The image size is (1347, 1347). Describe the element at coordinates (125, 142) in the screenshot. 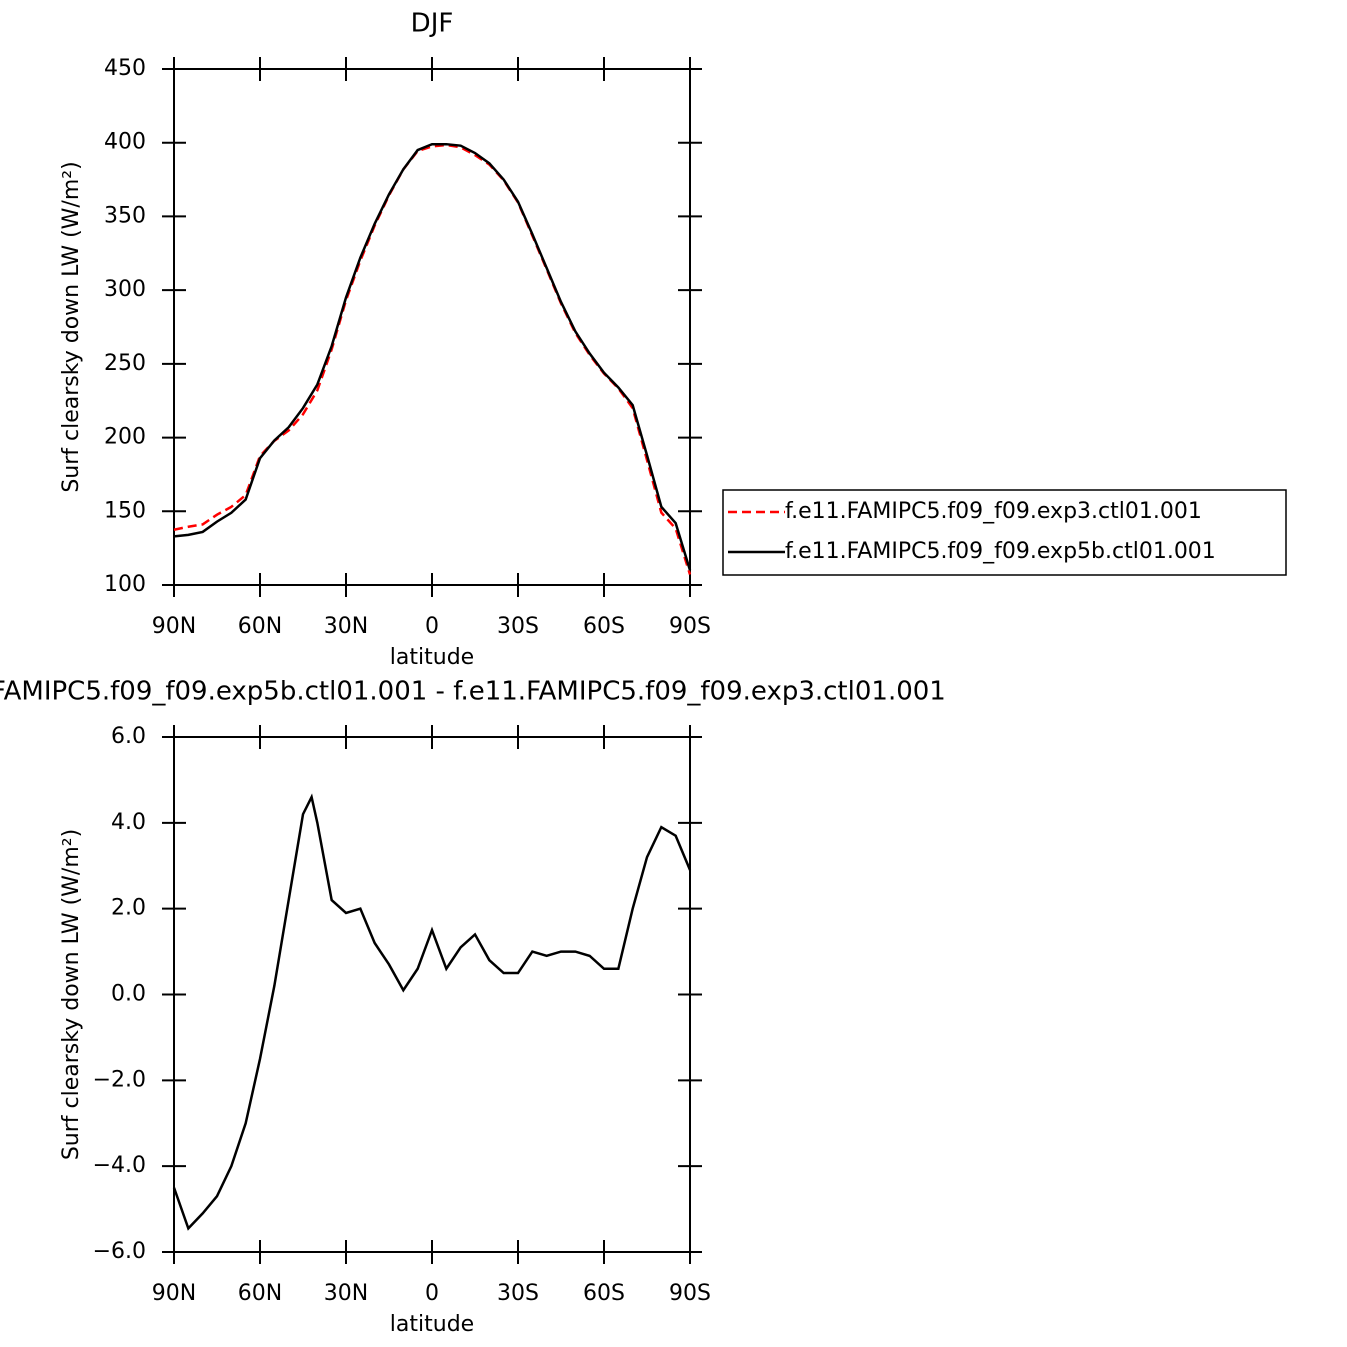

I see `y-tick-label: 400` at that location.